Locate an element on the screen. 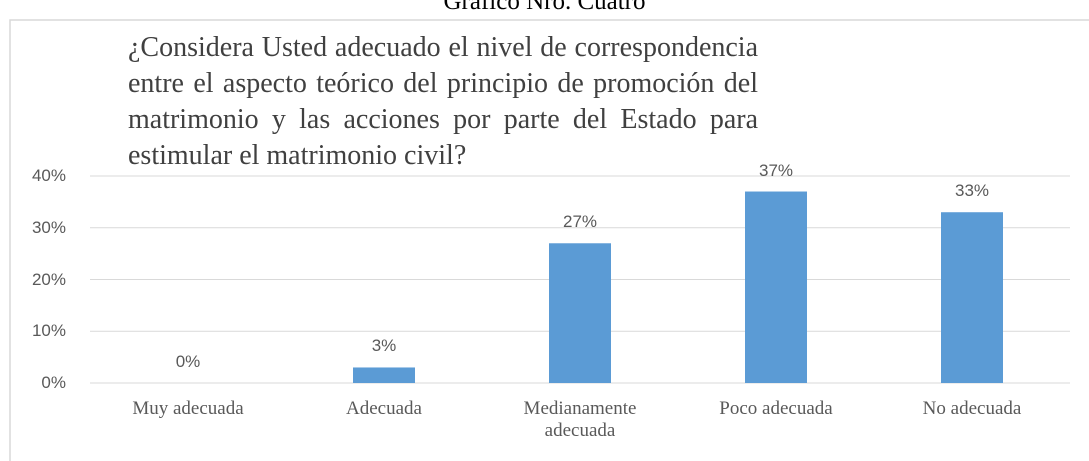 The width and height of the screenshot is (1089, 461). y-tick-label: 20% is located at coordinates (48, 279).